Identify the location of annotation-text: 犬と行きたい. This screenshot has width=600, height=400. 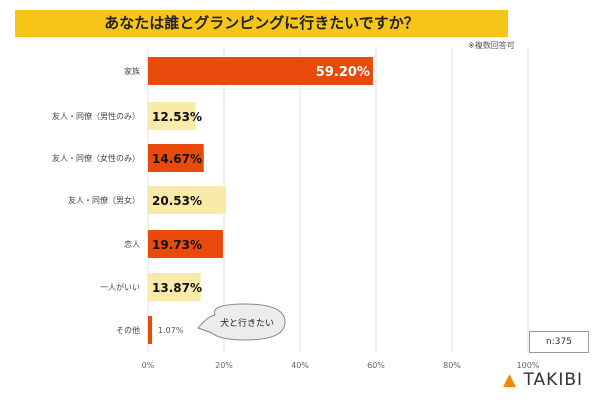
(247, 323).